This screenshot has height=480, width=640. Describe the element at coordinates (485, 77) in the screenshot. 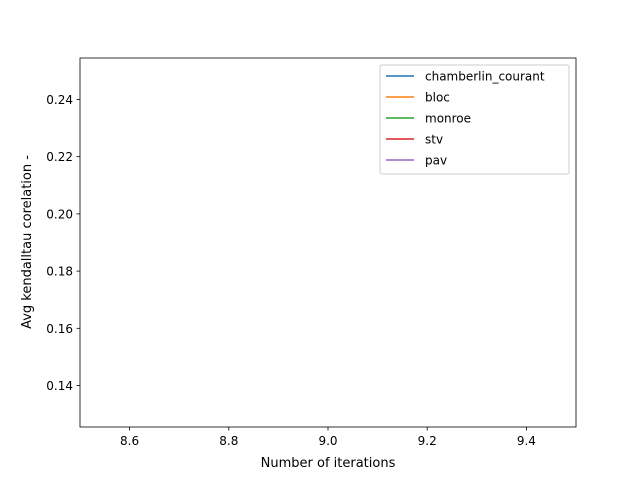

I see `legend-label-chamberlin_courant: chamberlin_courant` at that location.